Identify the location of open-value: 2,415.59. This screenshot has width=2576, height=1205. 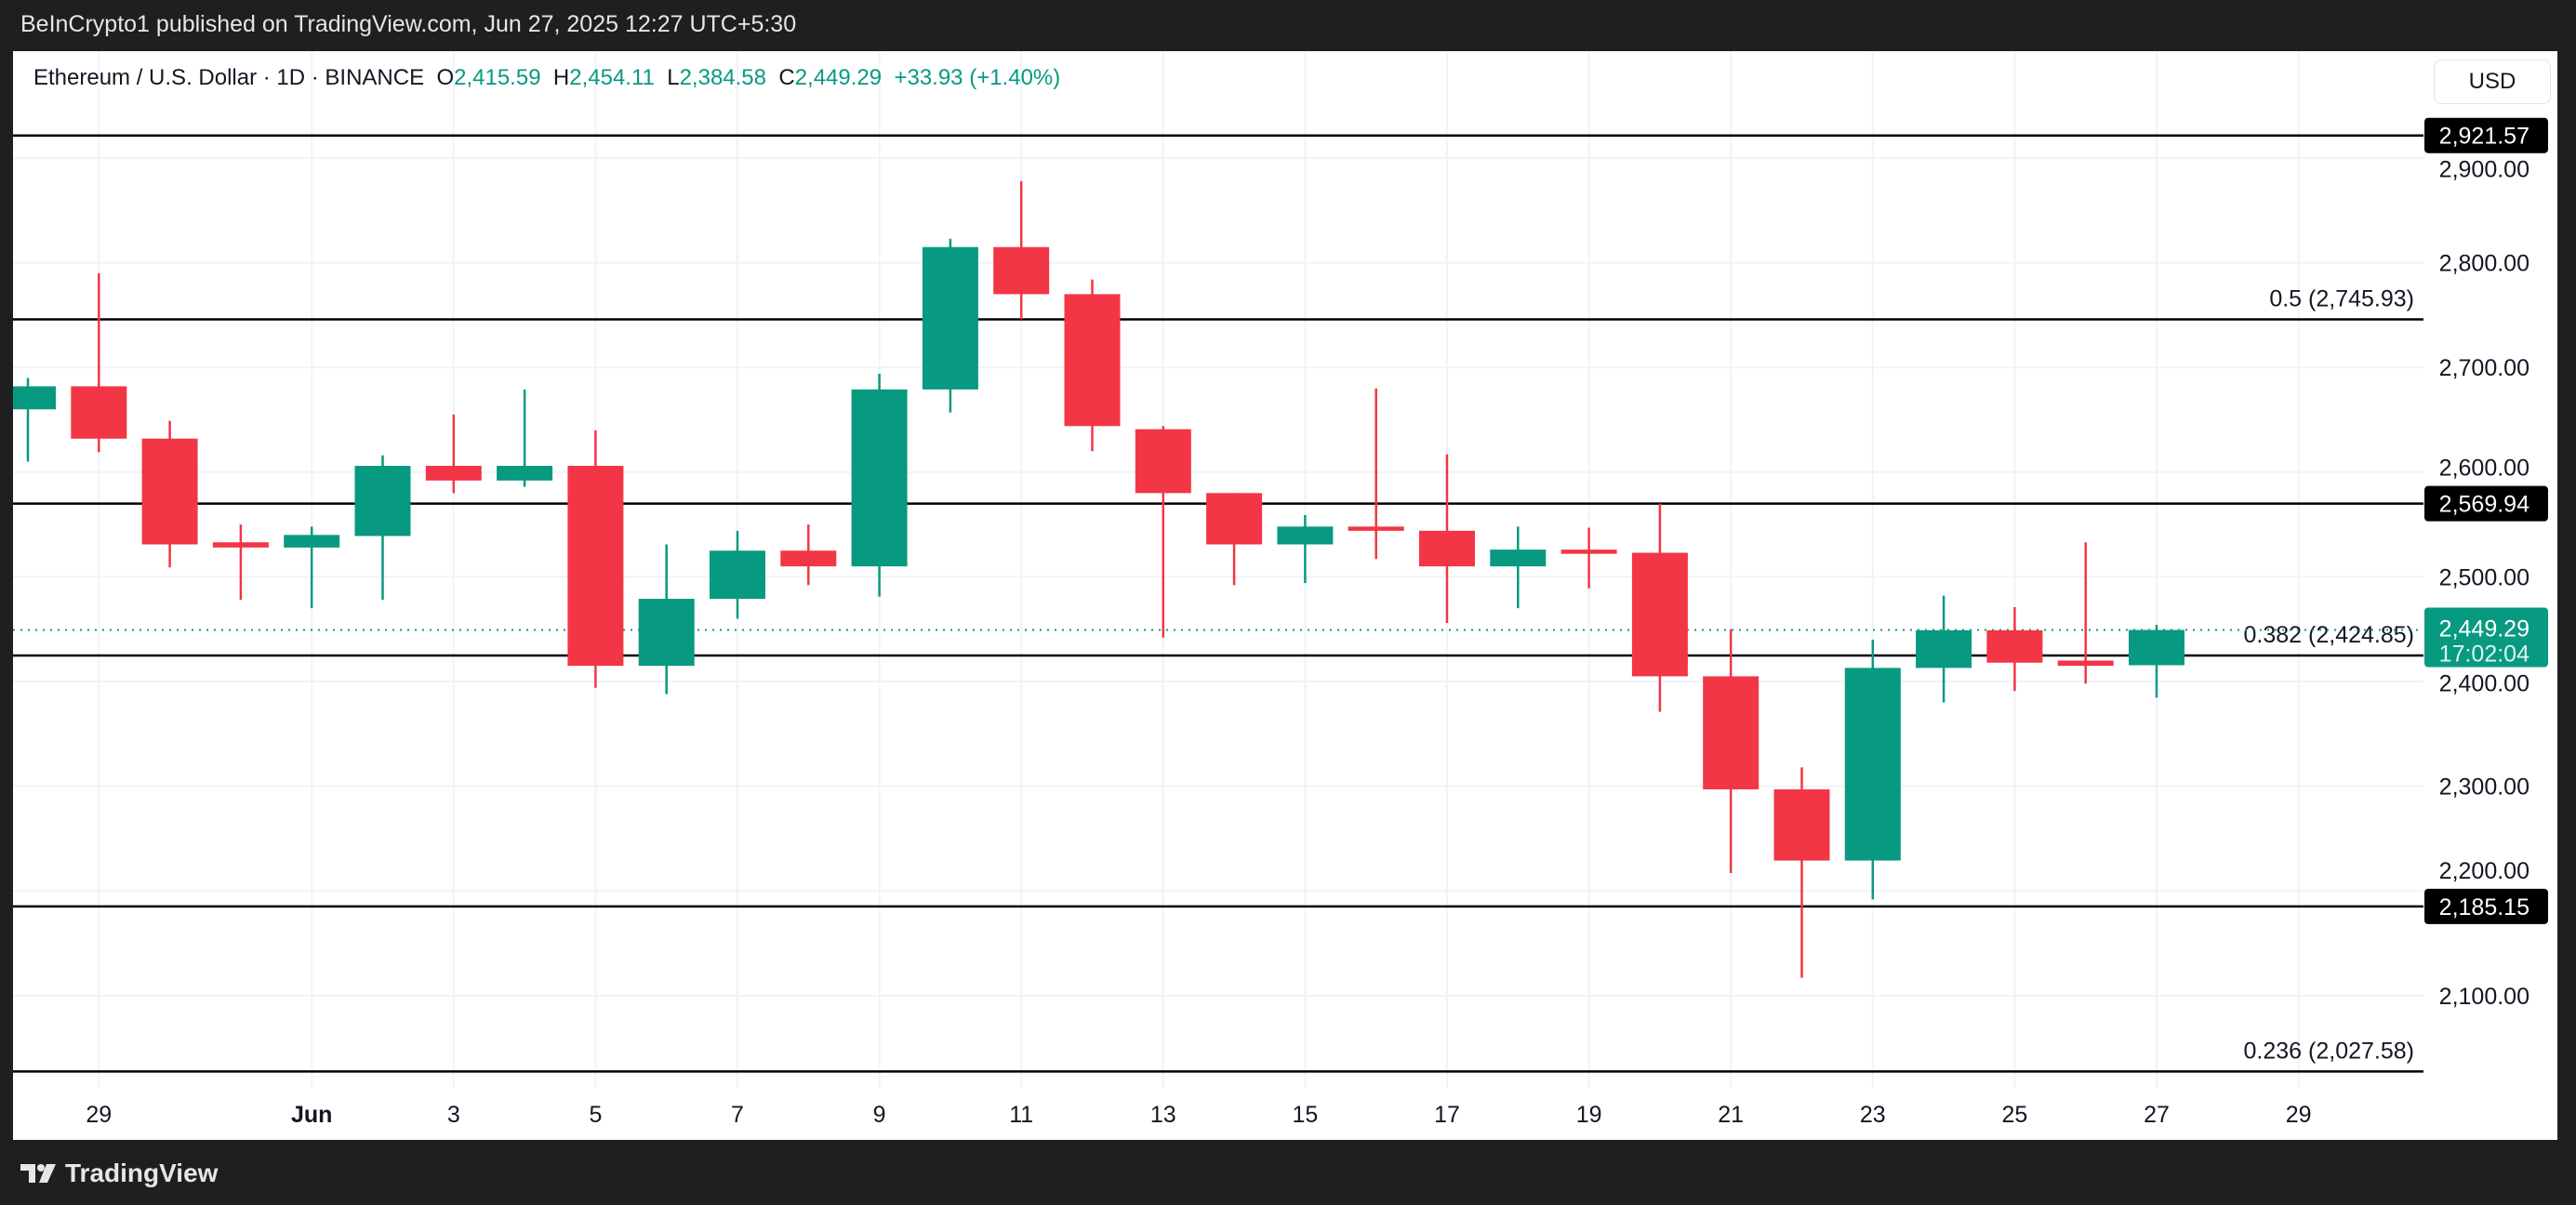
(497, 77).